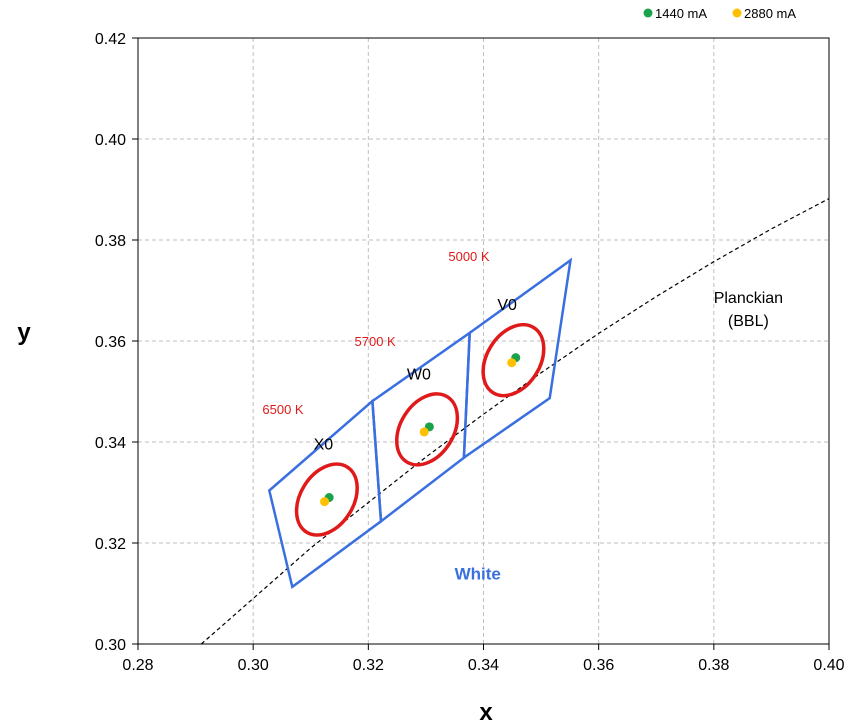 Image resolution: width=849 pixels, height=726 pixels. I want to click on x-tick-label: 0.40, so click(828, 665).